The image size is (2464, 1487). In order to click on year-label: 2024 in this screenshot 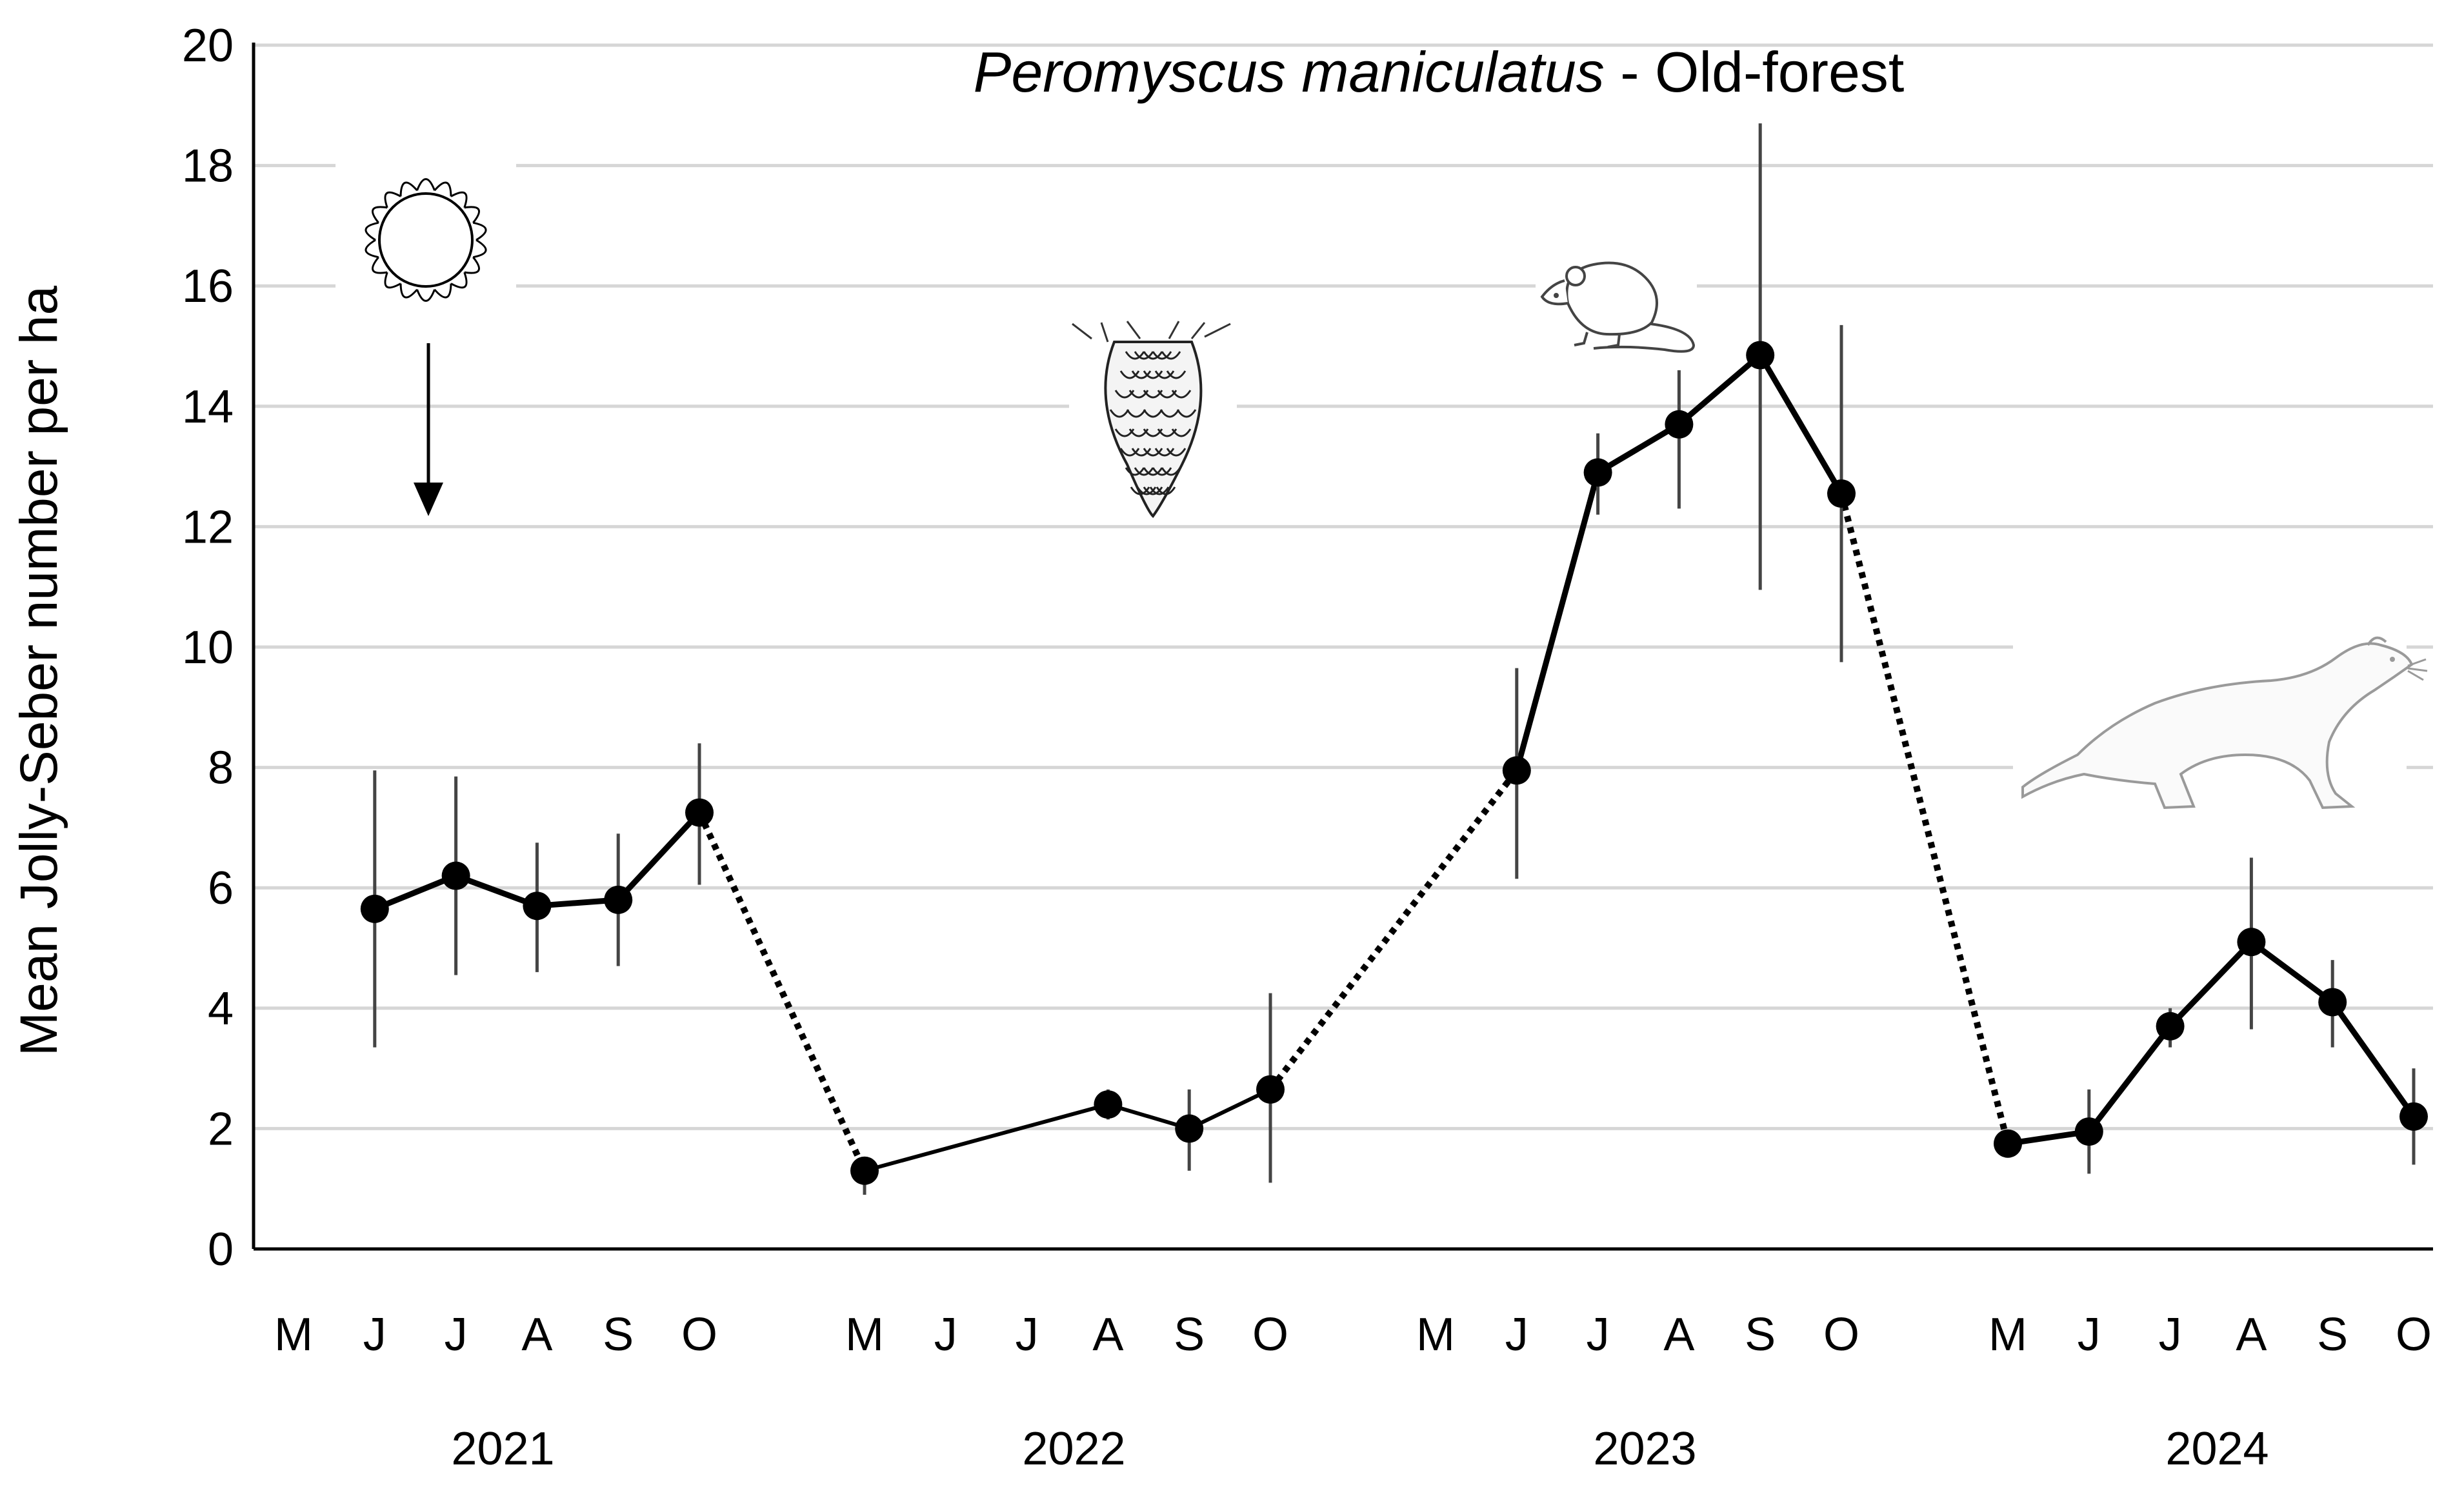, I will do `click(2217, 1449)`.